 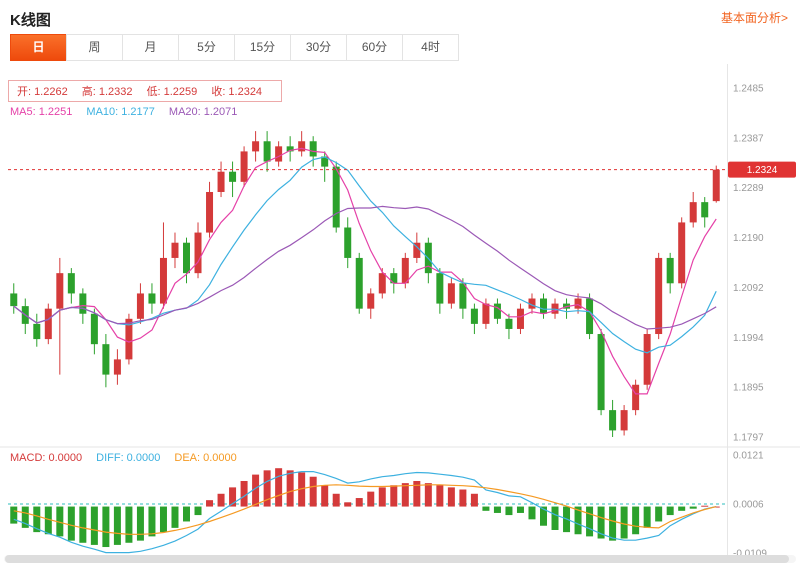 I want to click on scrollbar-thumb, so click(x=397, y=559).